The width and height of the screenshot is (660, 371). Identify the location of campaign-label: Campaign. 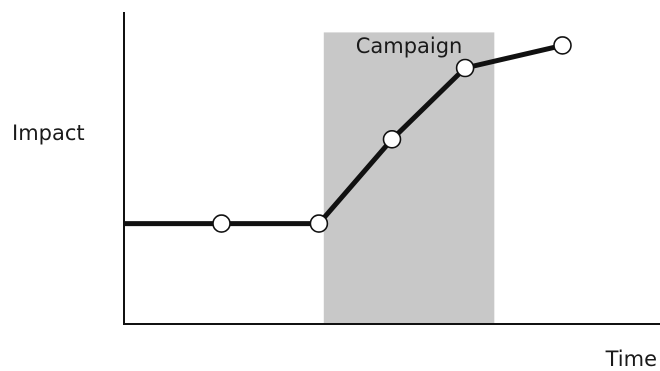
(409, 46).